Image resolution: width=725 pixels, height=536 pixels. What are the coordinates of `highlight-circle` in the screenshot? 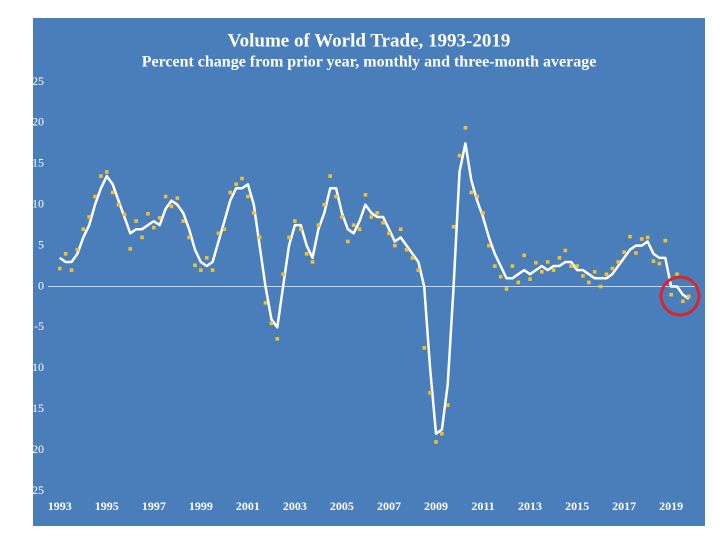 It's located at (680, 296).